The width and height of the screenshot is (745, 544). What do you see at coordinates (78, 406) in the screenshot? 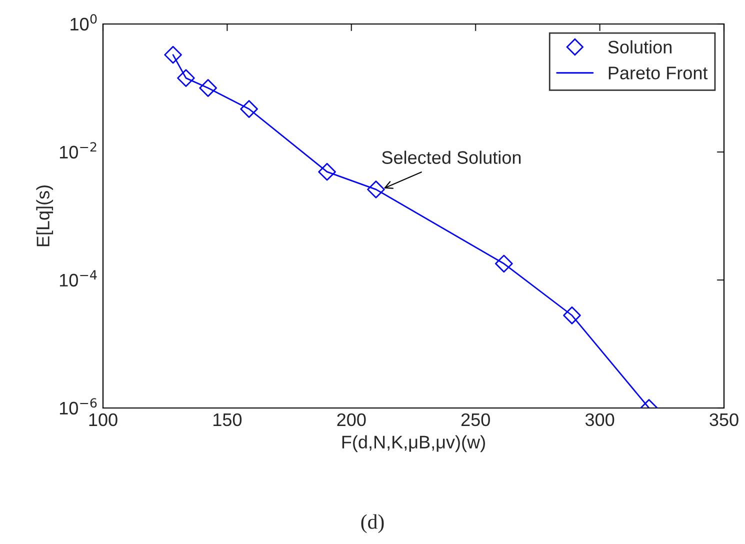
I see `y-tick-label: 10$^{−6}$` at bounding box center [78, 406].